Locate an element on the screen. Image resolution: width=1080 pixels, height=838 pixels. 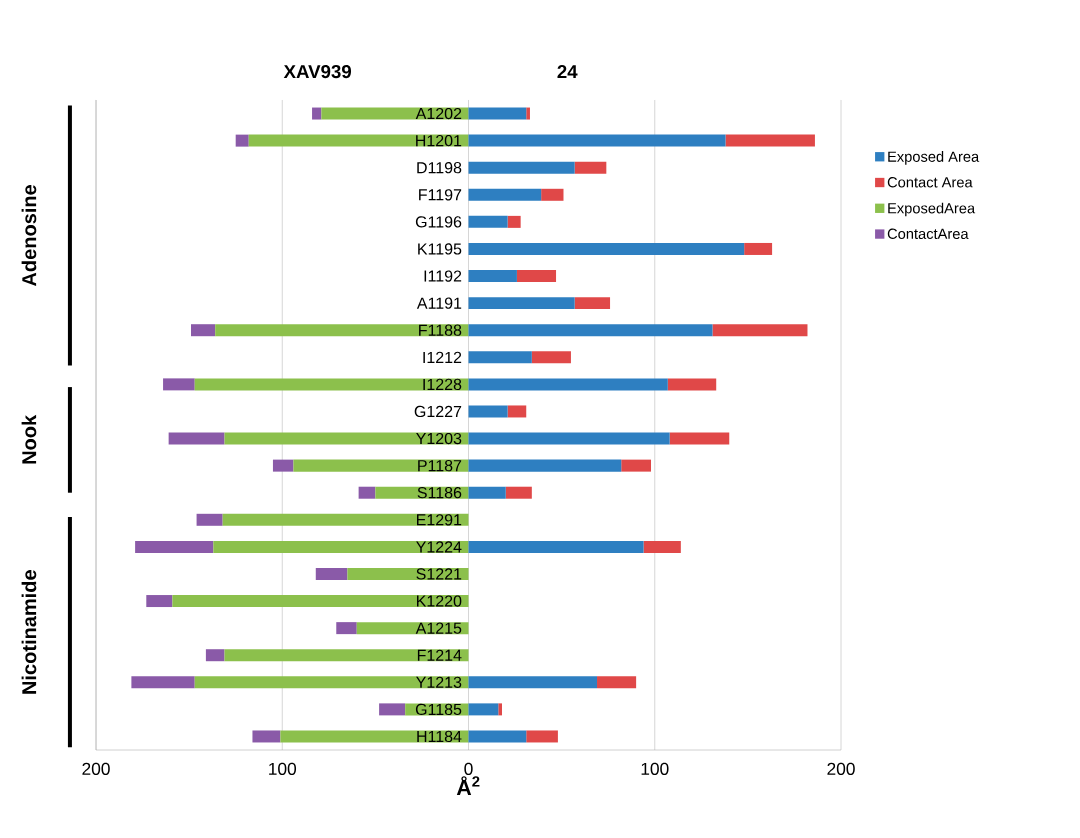
y-tick-label: H1201 is located at coordinates (439, 140).